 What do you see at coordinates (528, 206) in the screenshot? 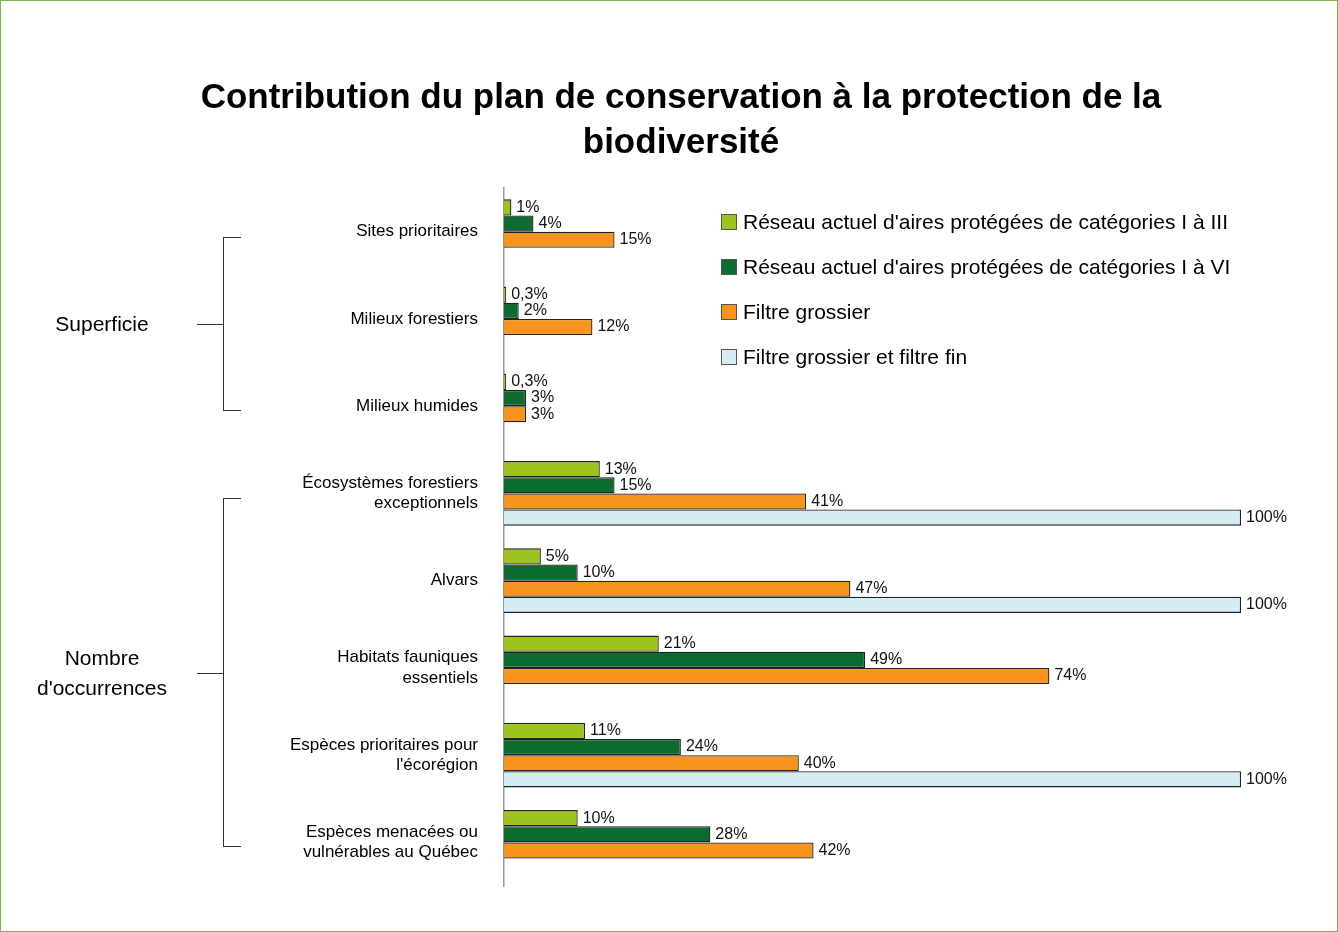
I see `data-label: 1%` at bounding box center [528, 206].